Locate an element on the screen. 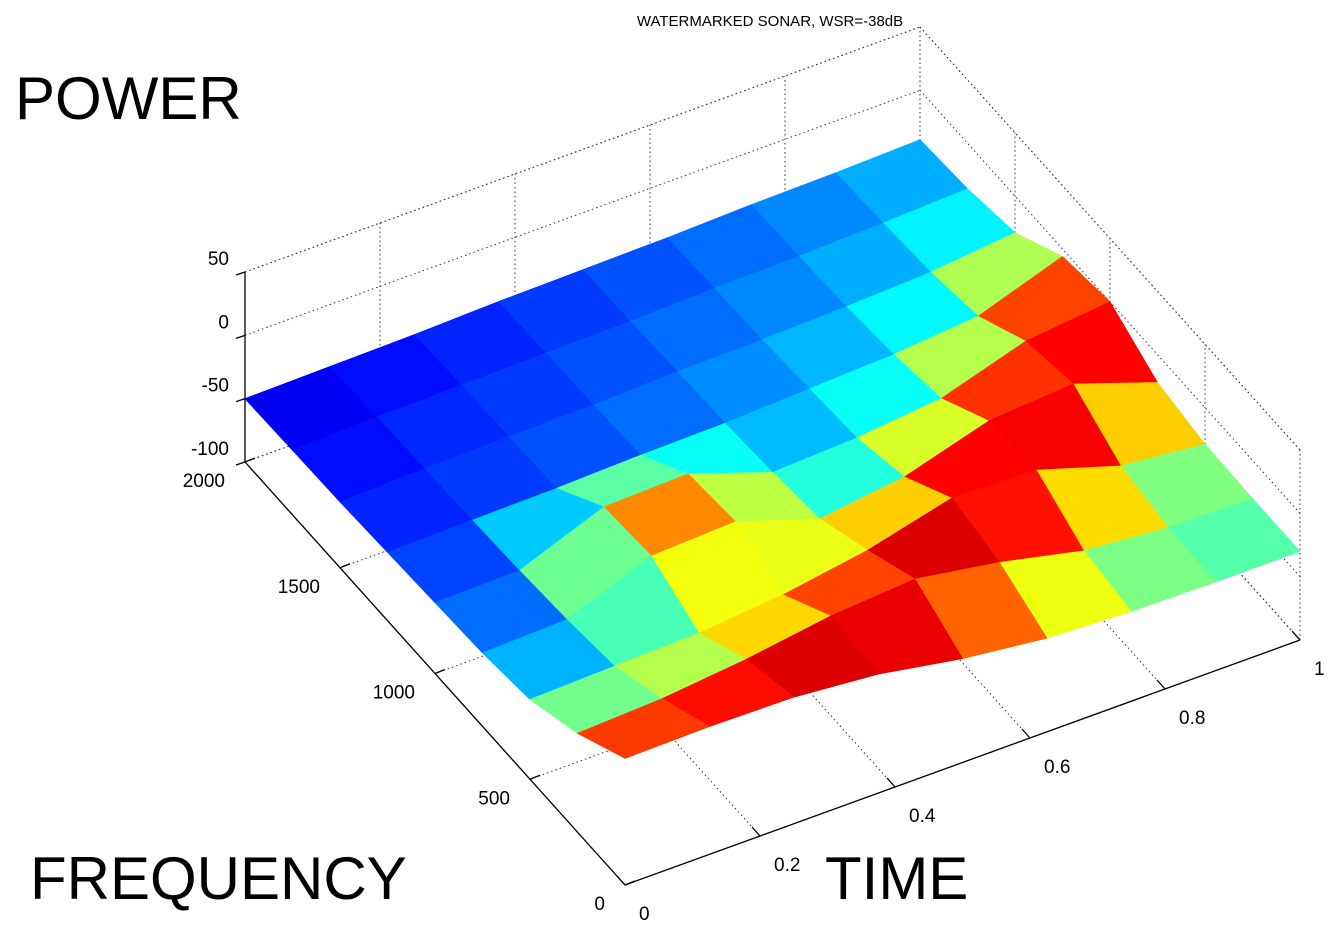 The height and width of the screenshot is (930, 1335). x-tick-label: 0.2 is located at coordinates (787, 865).